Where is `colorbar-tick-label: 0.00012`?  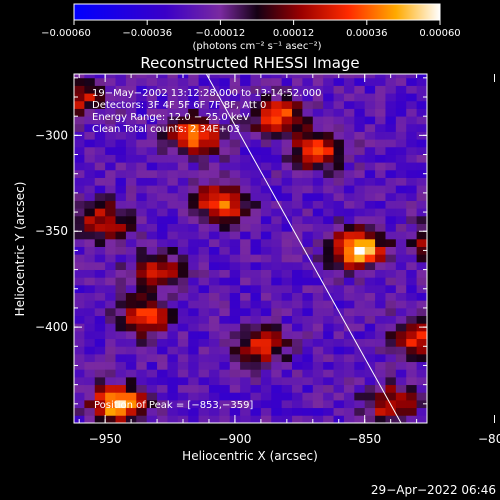 colorbar-tick-label: 0.00012 is located at coordinates (293, 33).